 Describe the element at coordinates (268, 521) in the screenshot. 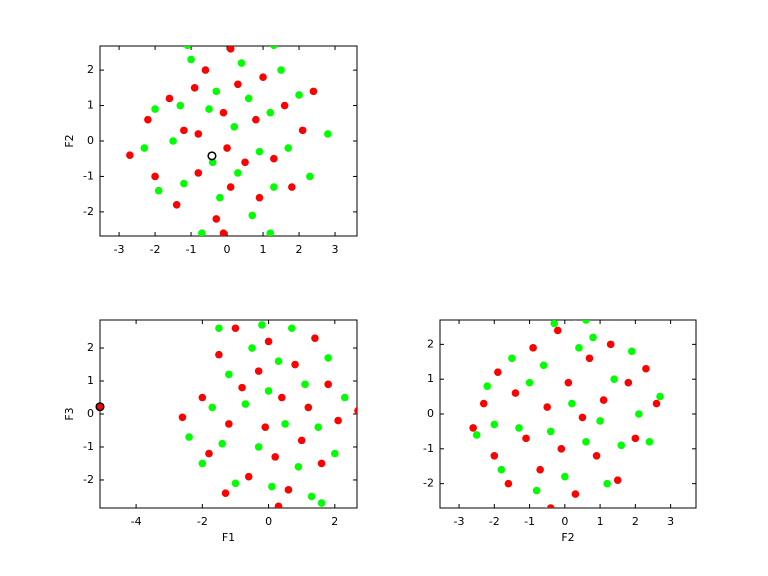

I see `x-tick-label: 0` at that location.